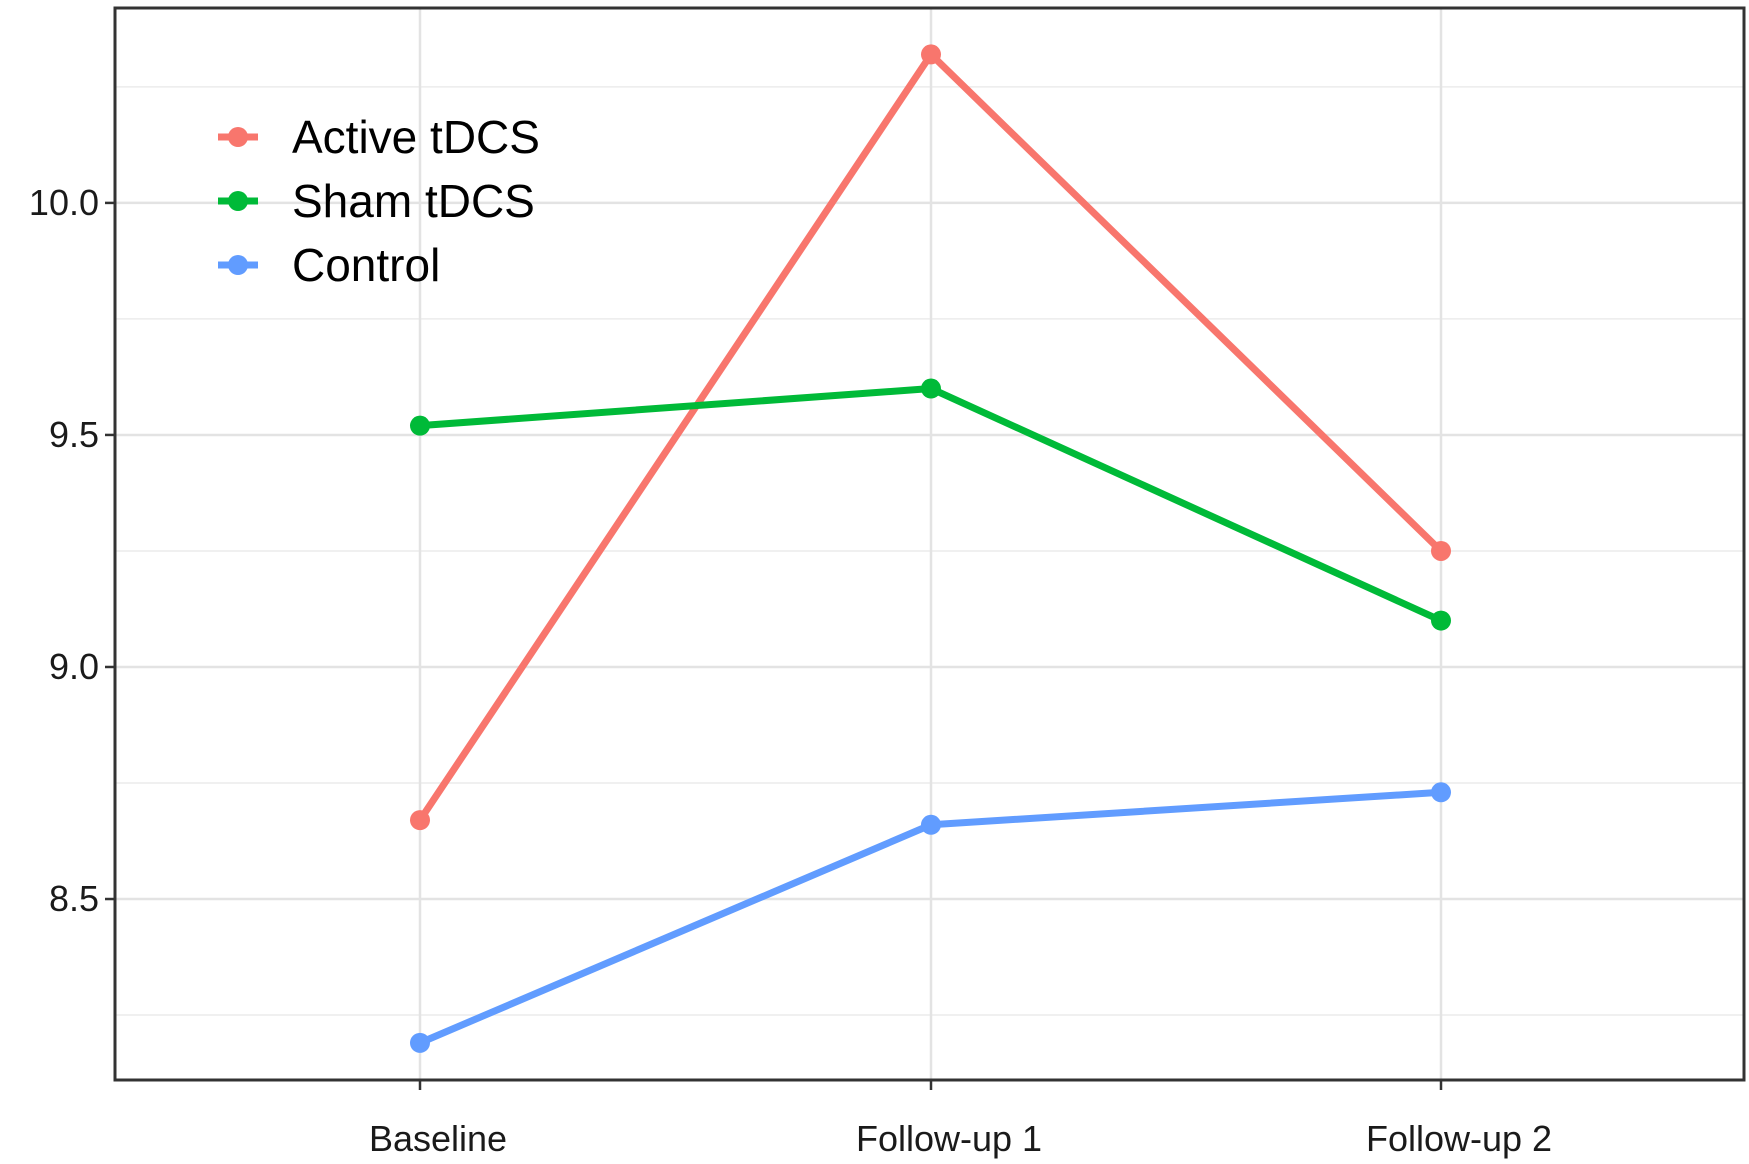  What do you see at coordinates (238, 137) in the screenshot?
I see `legend-marker-active-tdcs` at bounding box center [238, 137].